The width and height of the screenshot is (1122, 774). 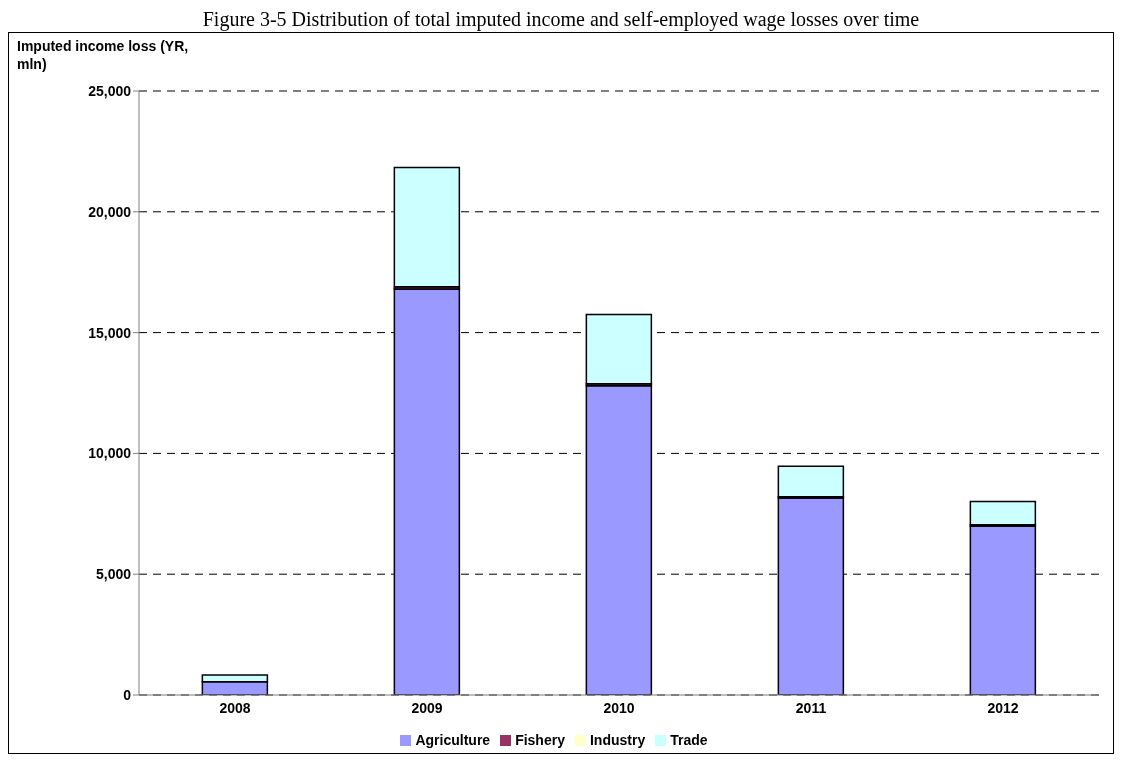 I want to click on y-tick-label: 5,000, so click(x=113, y=574).